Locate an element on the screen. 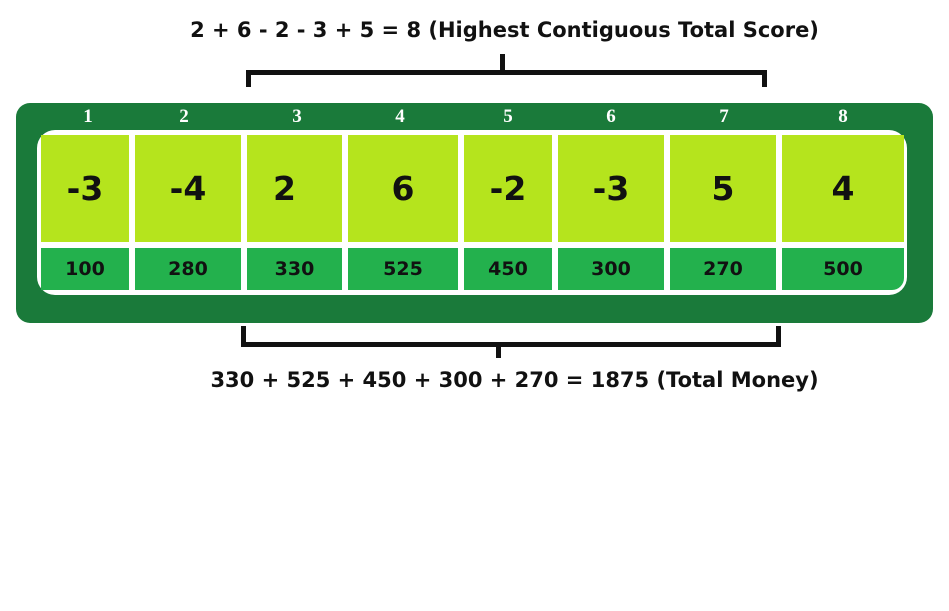 The image size is (949, 611). score-cell: 6 is located at coordinates (403, 188).